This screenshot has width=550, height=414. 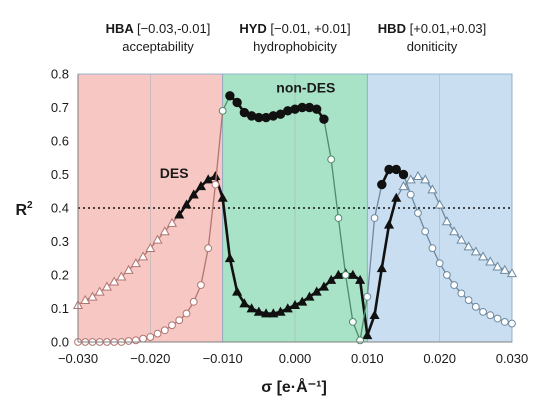 I want to click on x-tick-label: 0.030, so click(x=512, y=358).